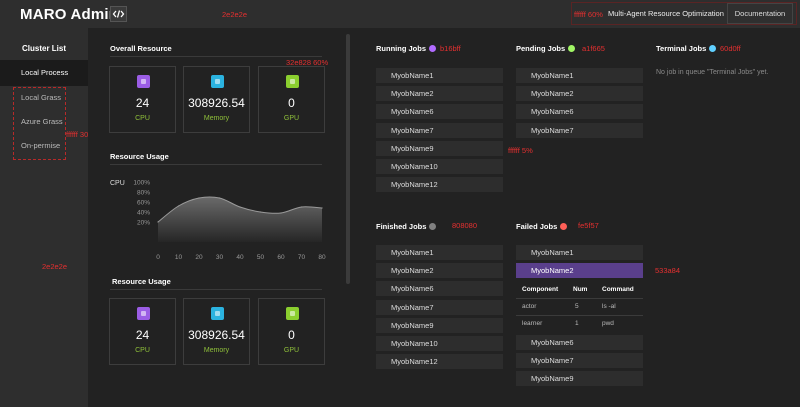 This screenshot has height=407, width=800. What do you see at coordinates (220, 257) in the screenshot?
I see `x-tick-label: 30` at bounding box center [220, 257].